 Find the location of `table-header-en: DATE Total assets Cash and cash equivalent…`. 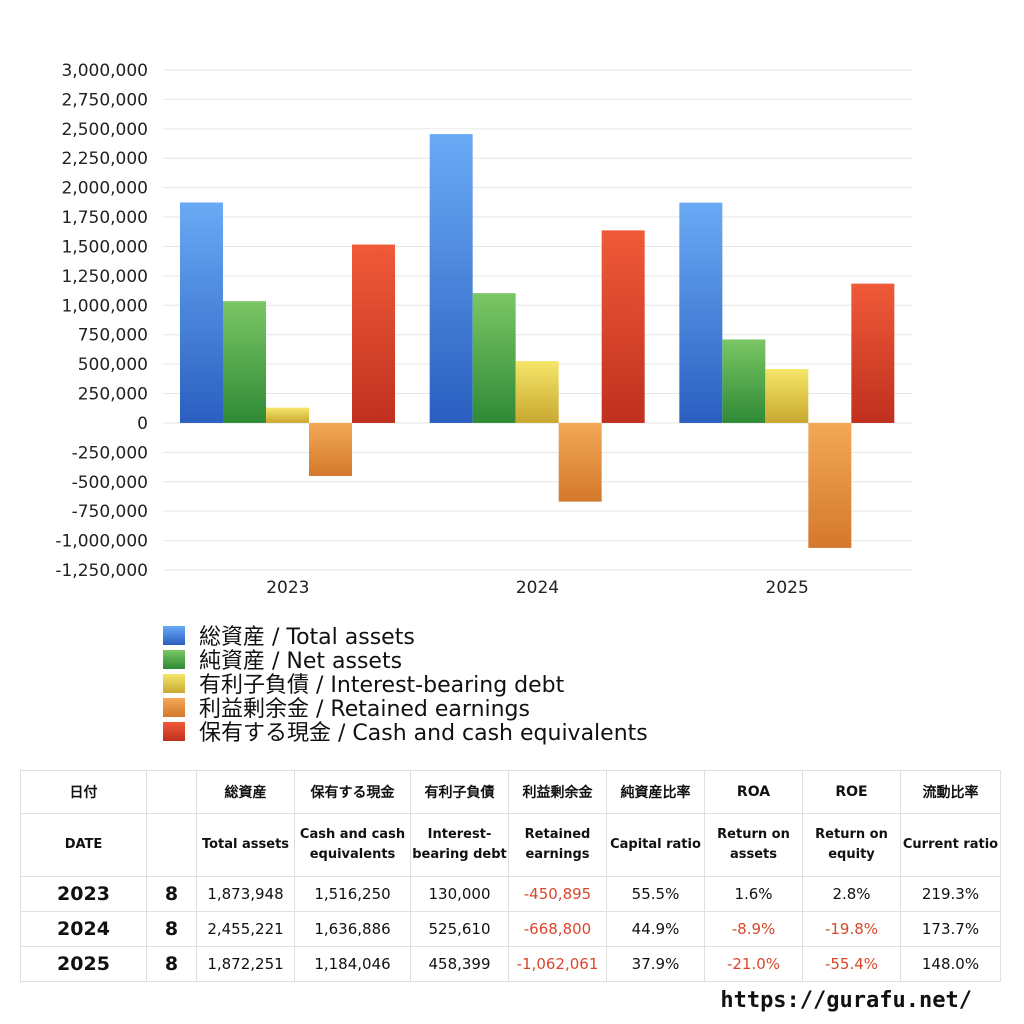

table-header-en: DATE Total assets Cash and cash equivalent… is located at coordinates (510, 845).